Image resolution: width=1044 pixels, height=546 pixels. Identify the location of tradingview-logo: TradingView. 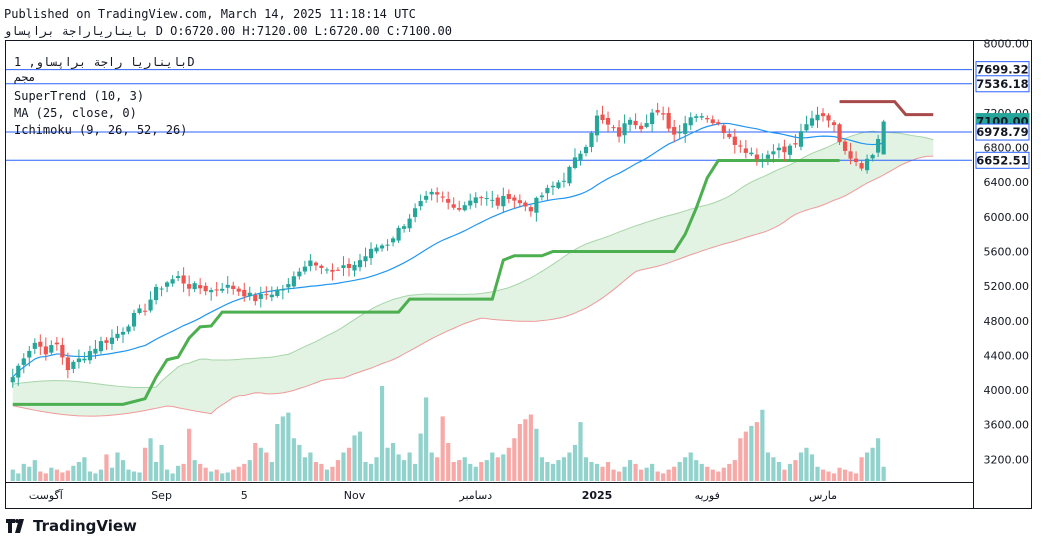
(71, 526).